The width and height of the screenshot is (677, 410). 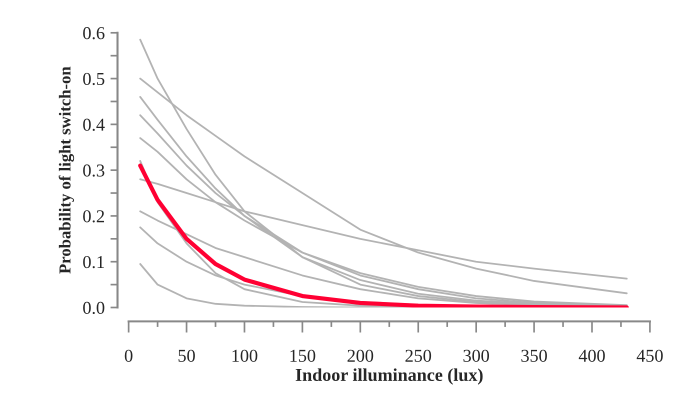 I want to click on y-tick-label: 0.4, so click(x=94, y=124).